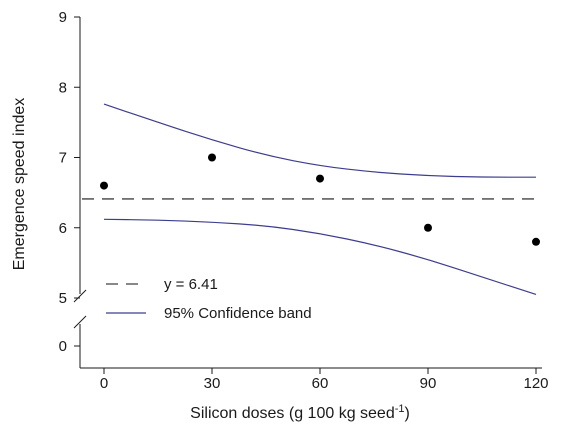 This screenshot has width=563, height=433. I want to click on x-axis-title-main: Silicon doses (g 100 kg seed, so click(292, 413).